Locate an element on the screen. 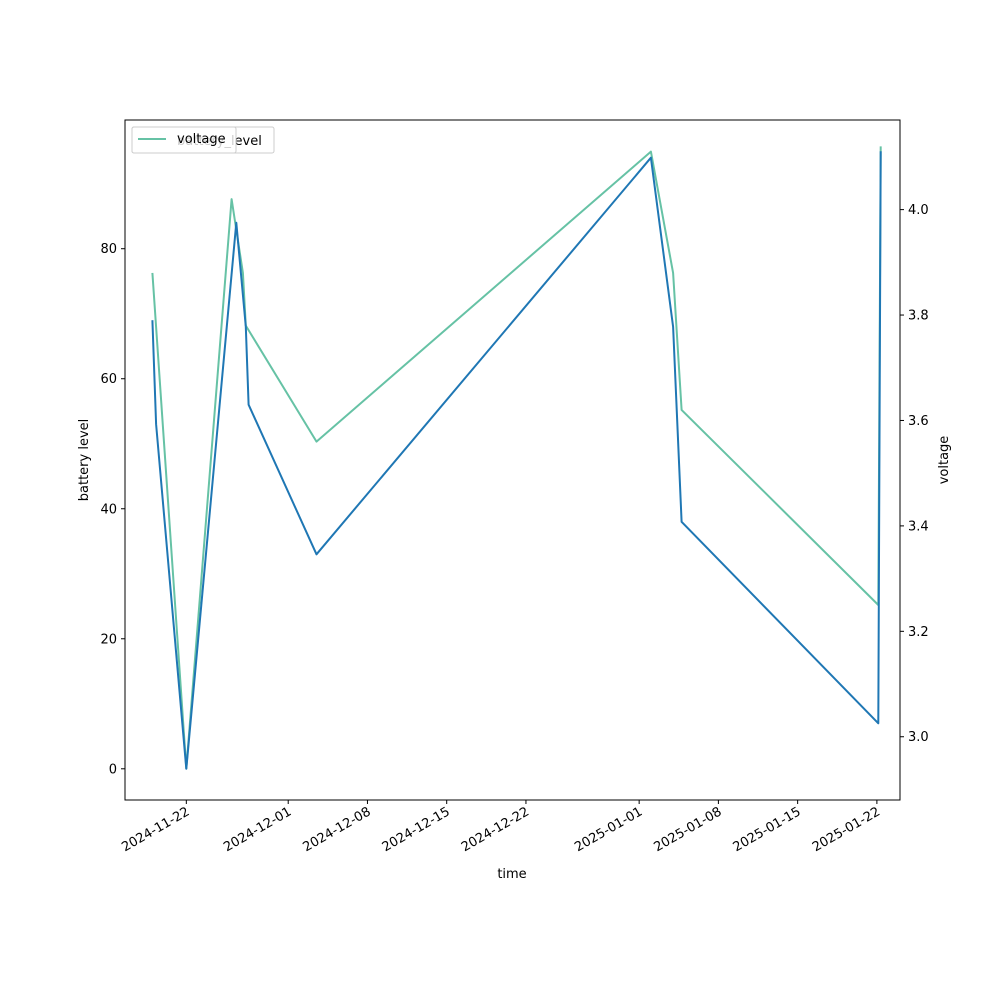 This screenshot has width=1000, height=1000. y-left-tick-label: 40 is located at coordinates (108, 509).